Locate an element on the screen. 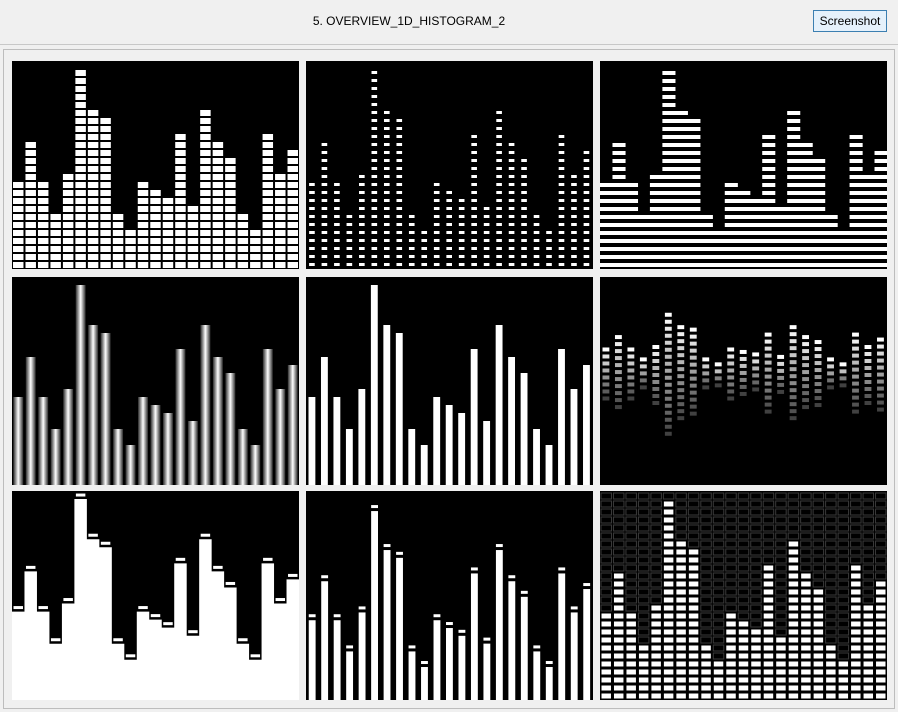 The width and height of the screenshot is (898, 712). screenshot-button: Screenshot is located at coordinates (850, 21).